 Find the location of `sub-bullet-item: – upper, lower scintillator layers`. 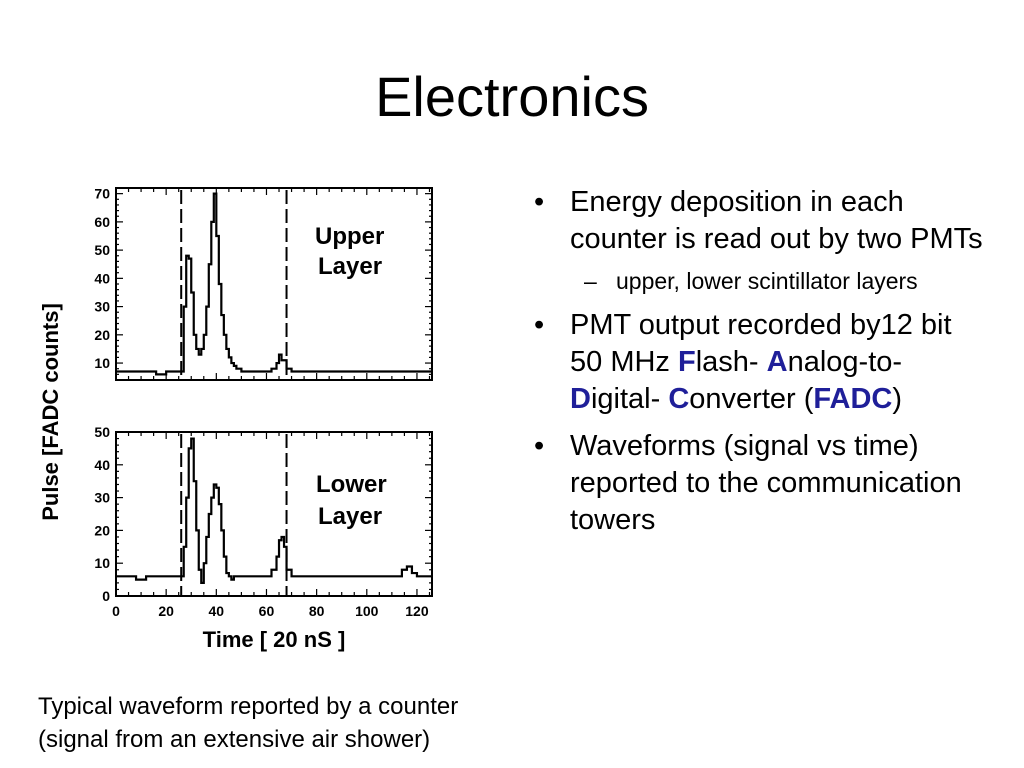

sub-bullet-item: – upper, lower scintillator layers is located at coordinates (760, 281).